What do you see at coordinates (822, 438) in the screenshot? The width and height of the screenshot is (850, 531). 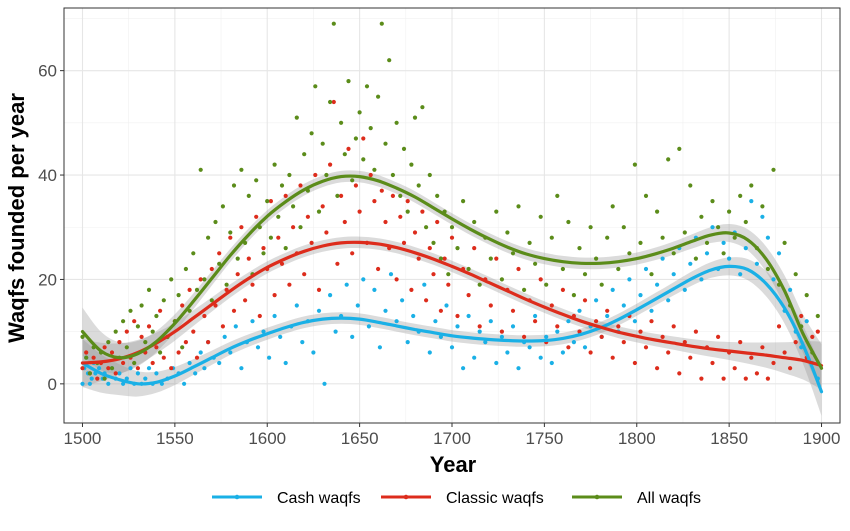 I see `x-tick-label: 1900` at bounding box center [822, 438].